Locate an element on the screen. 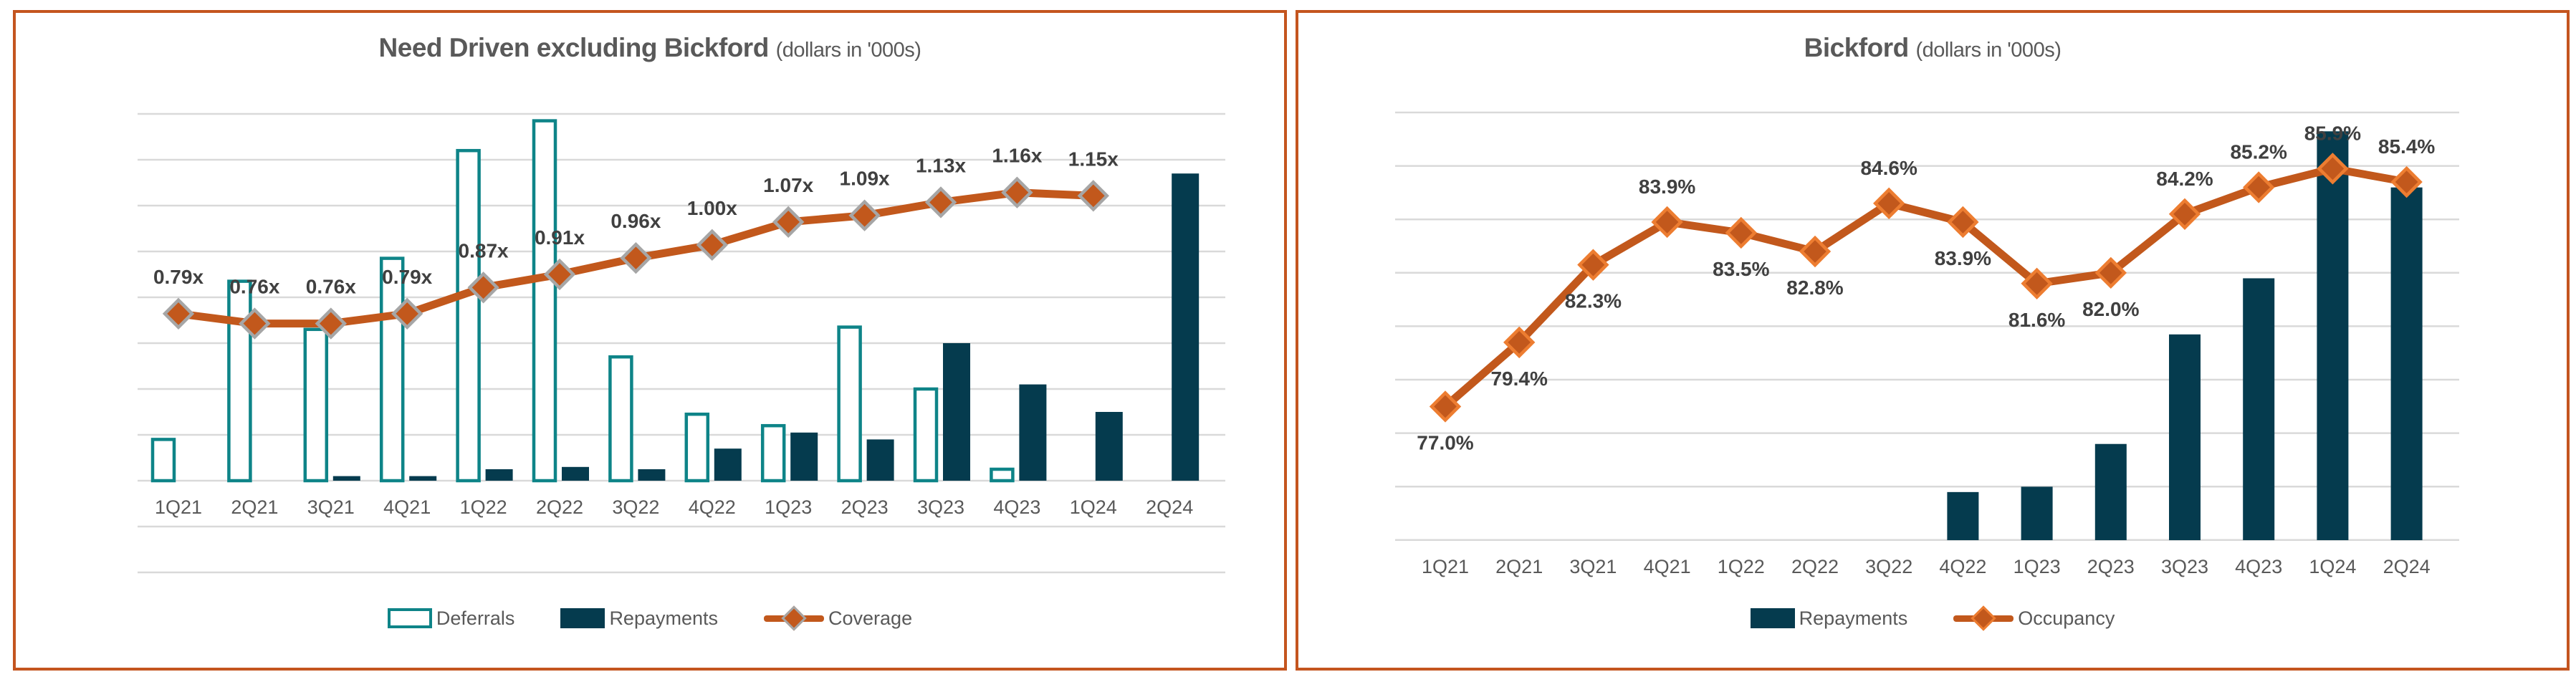 This screenshot has height=682, width=2576. outline-bar-swatch is located at coordinates (409, 618).